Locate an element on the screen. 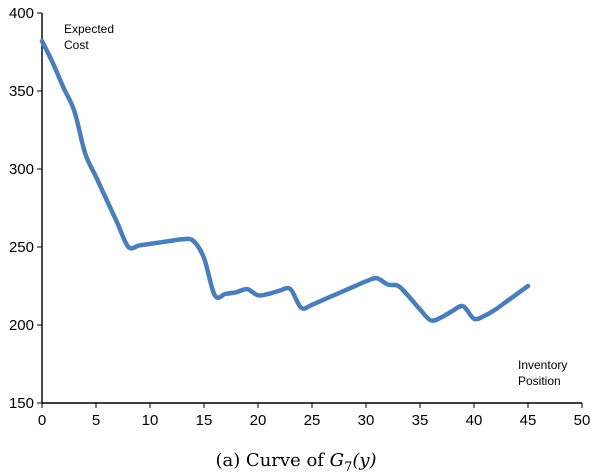 This screenshot has width=592, height=475. x-tick-label: 30 is located at coordinates (366, 420).